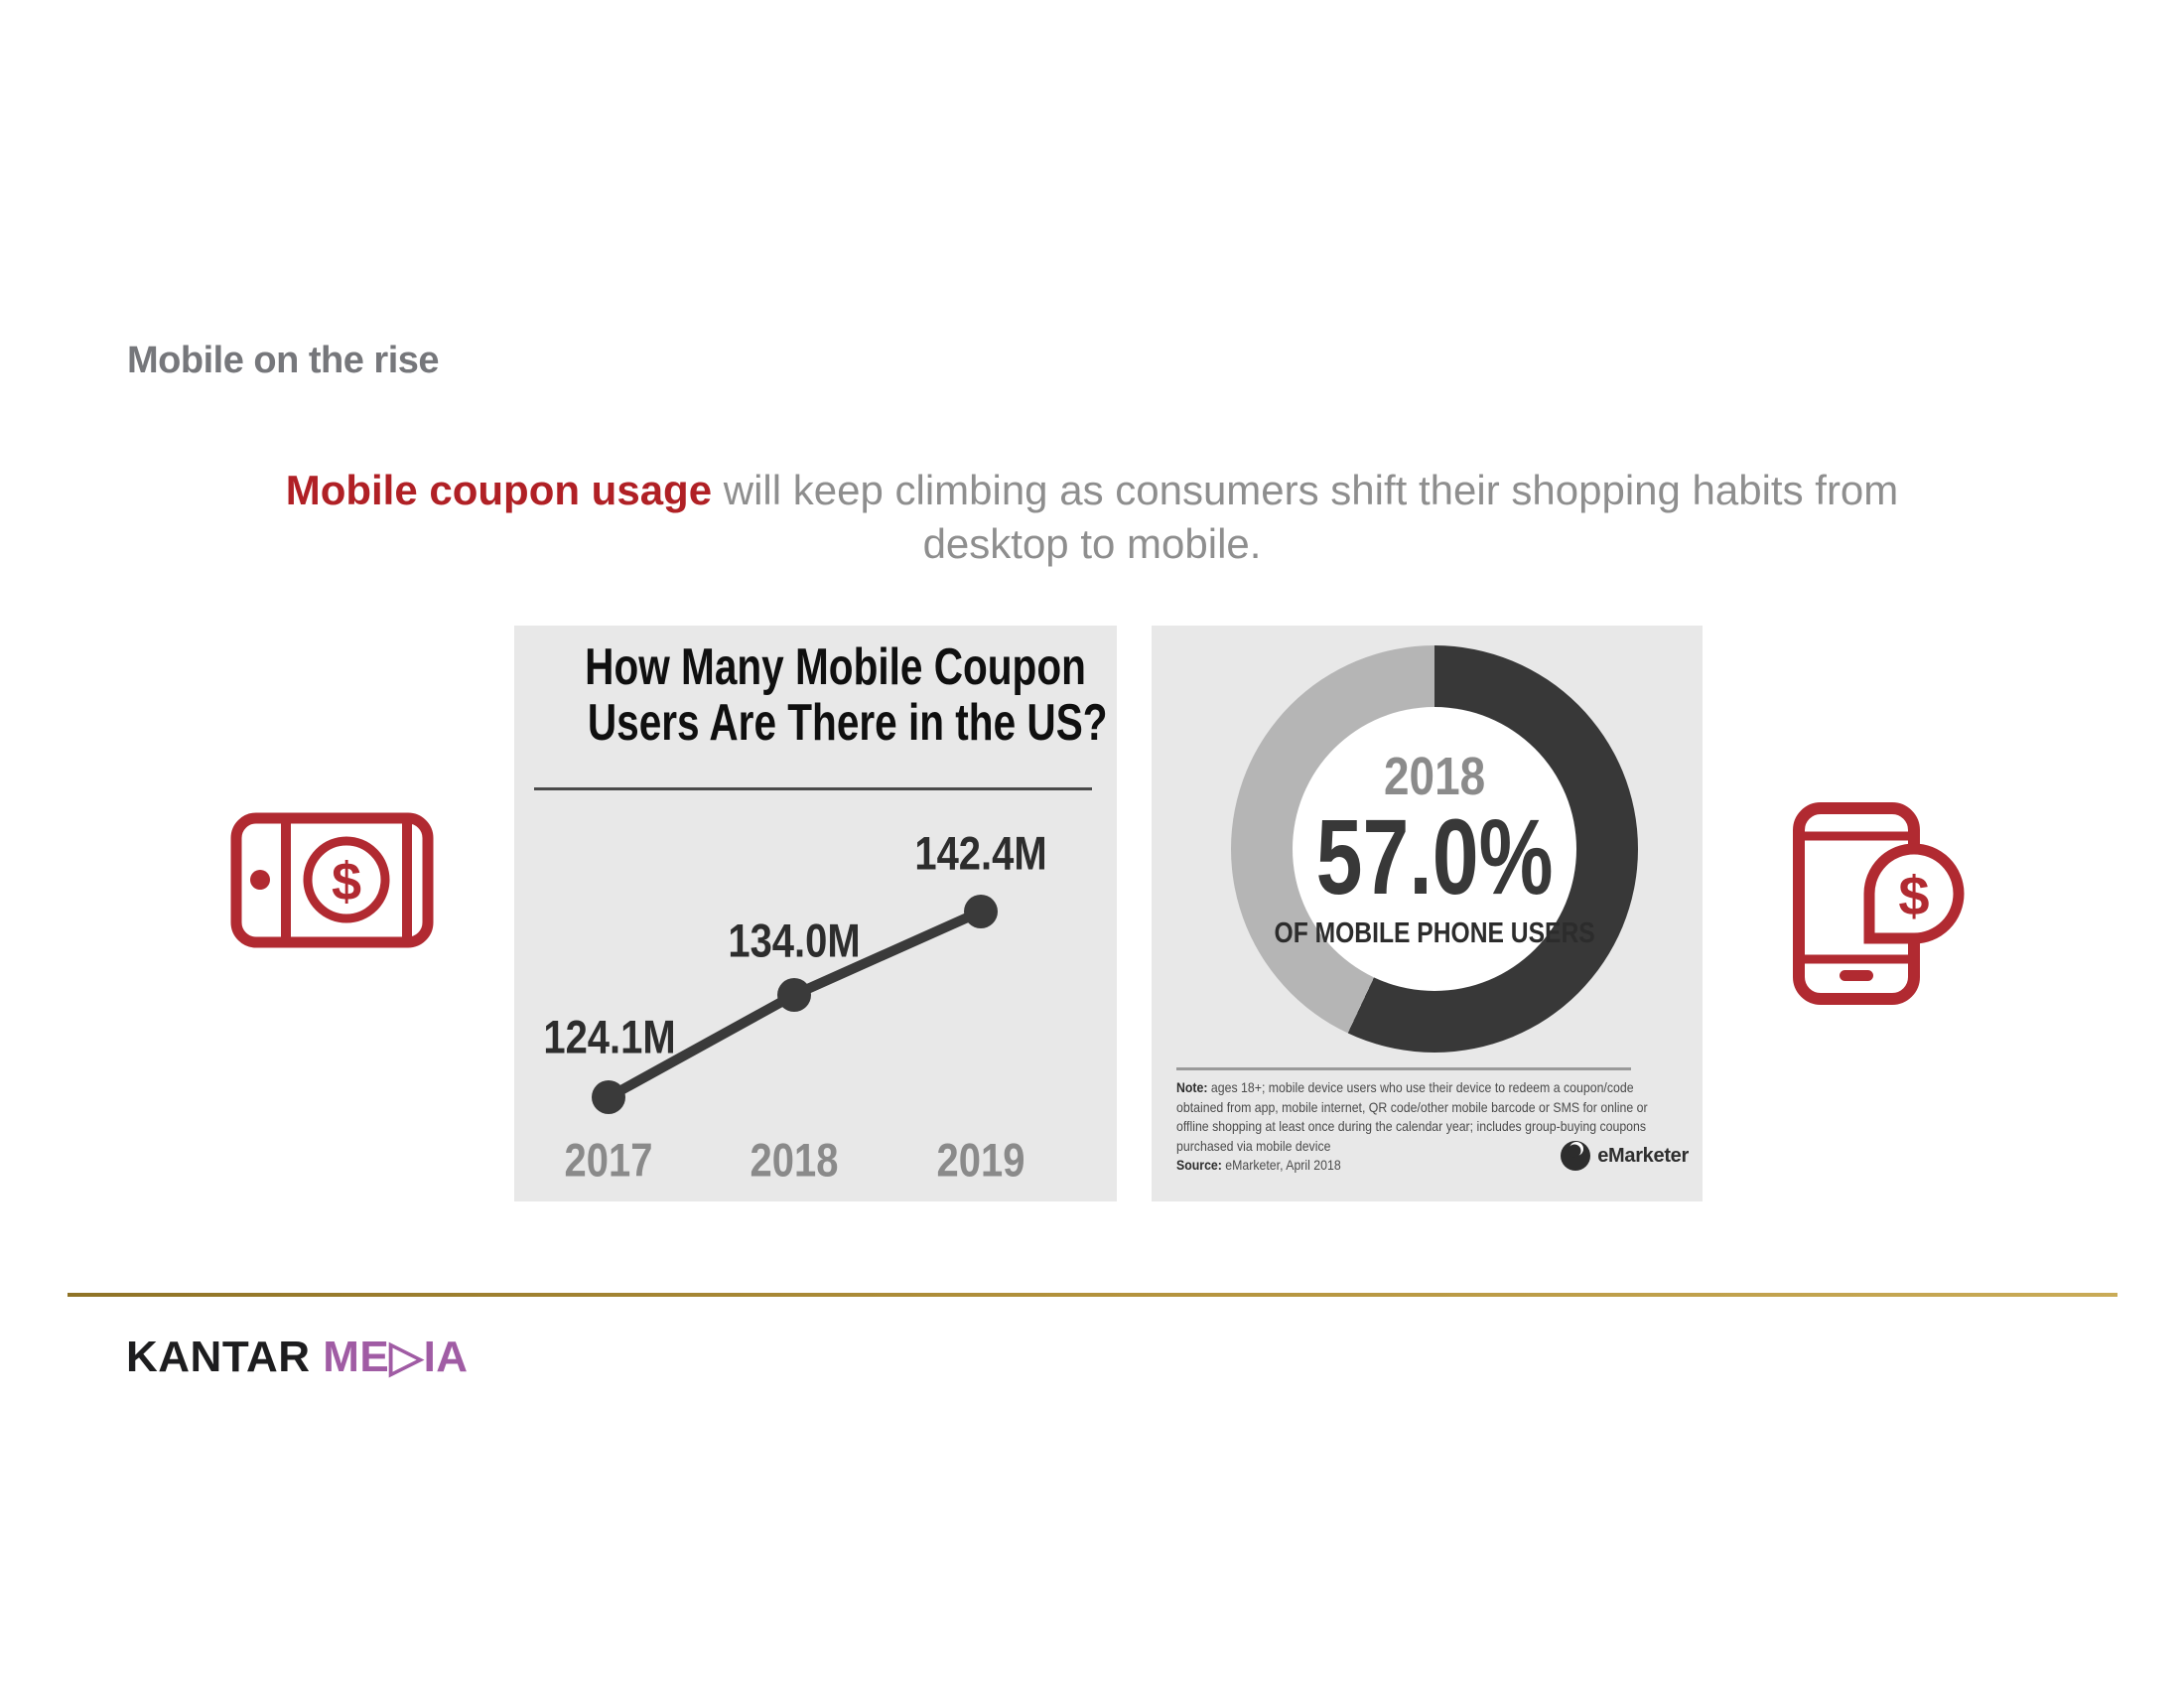 The width and height of the screenshot is (2184, 1688). What do you see at coordinates (1253, 1145) in the screenshot?
I see `note-line-4: purchased via mobile device` at bounding box center [1253, 1145].